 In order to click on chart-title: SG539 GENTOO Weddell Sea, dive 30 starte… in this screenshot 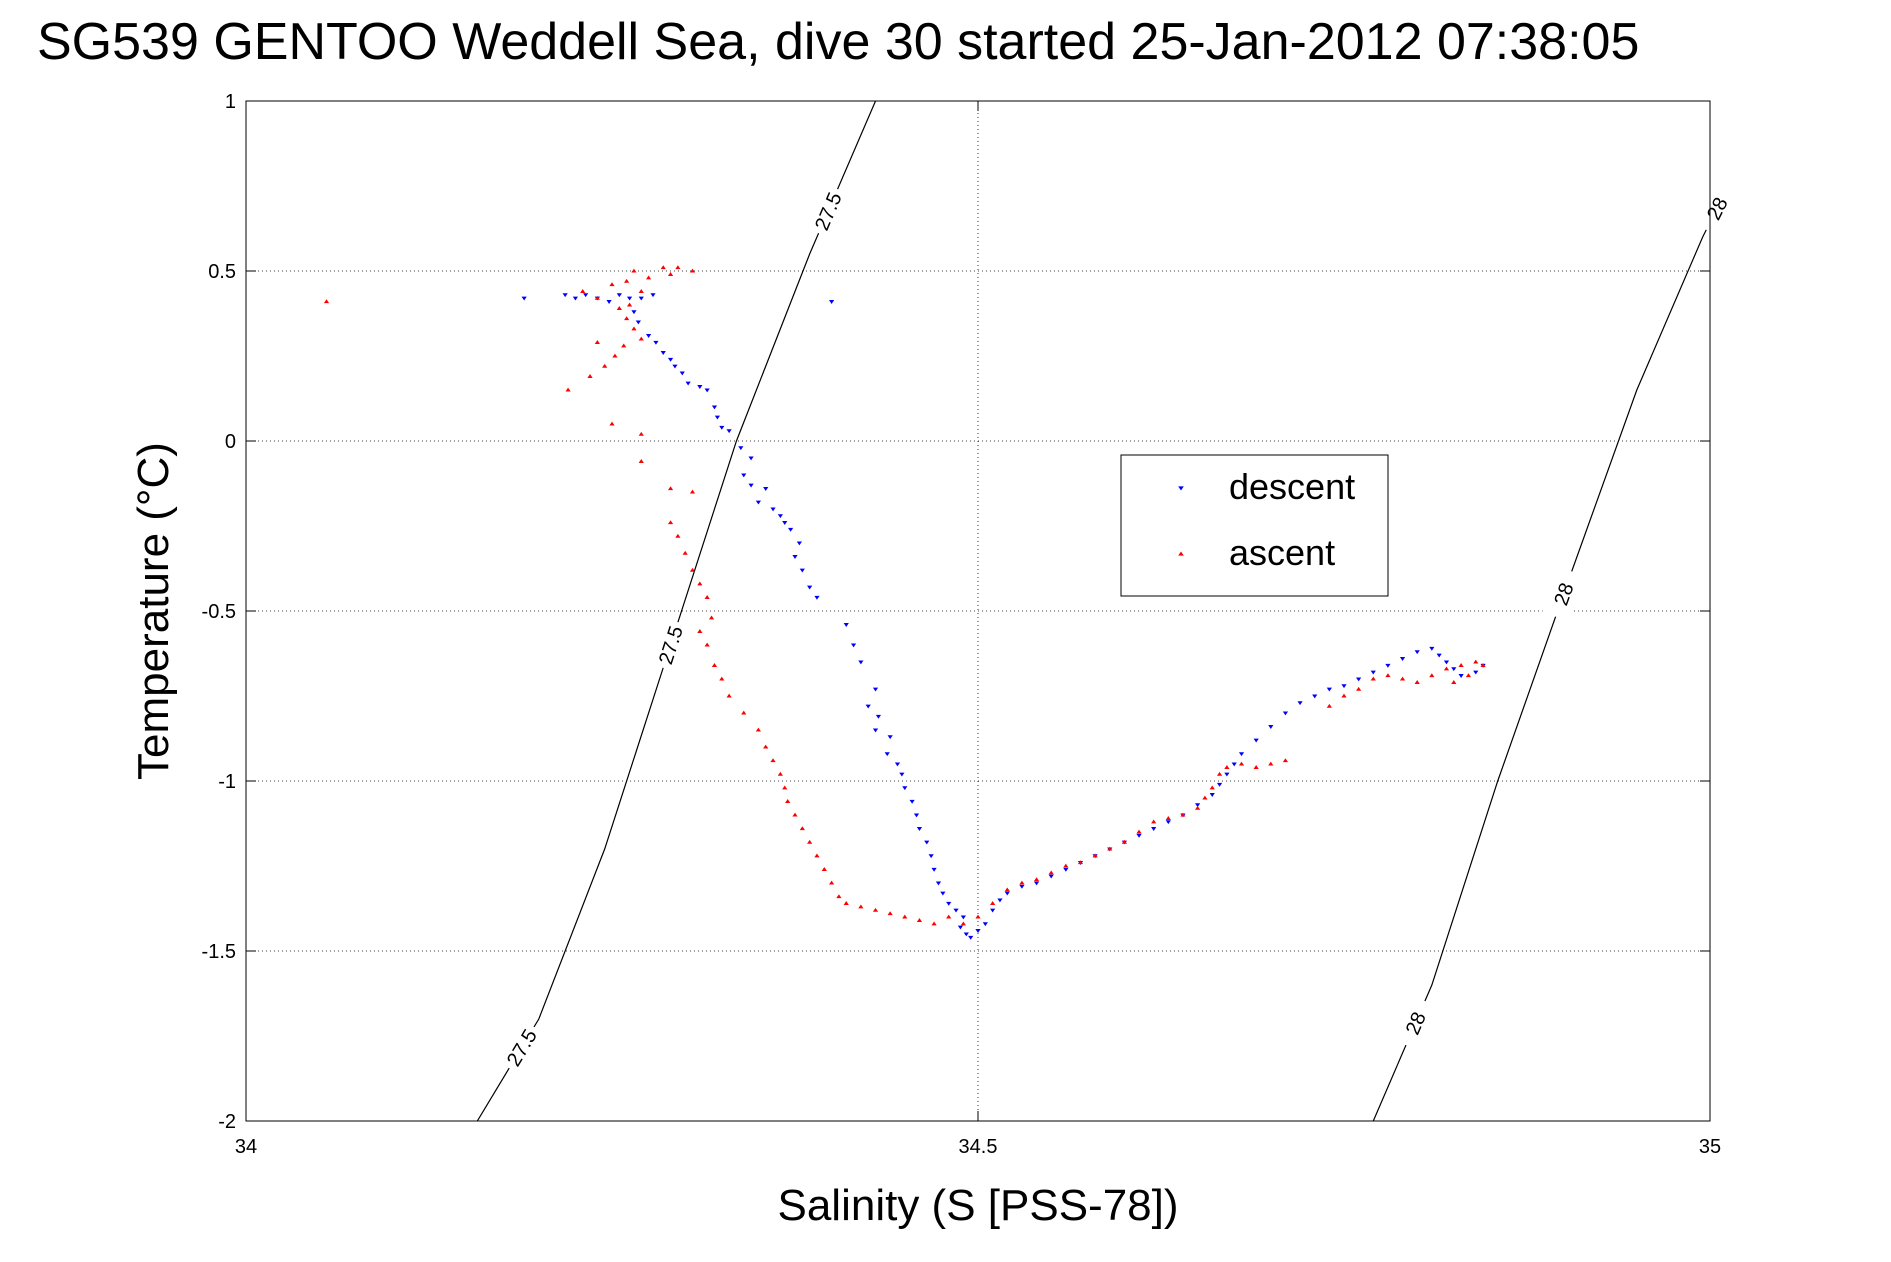, I will do `click(838, 42)`.